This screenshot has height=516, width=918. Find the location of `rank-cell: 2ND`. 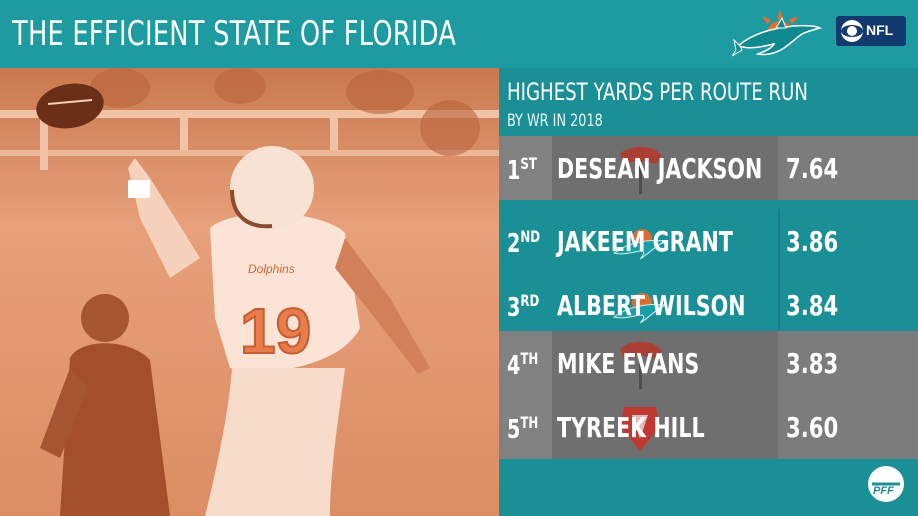

rank-cell: 2ND is located at coordinates (525, 241).